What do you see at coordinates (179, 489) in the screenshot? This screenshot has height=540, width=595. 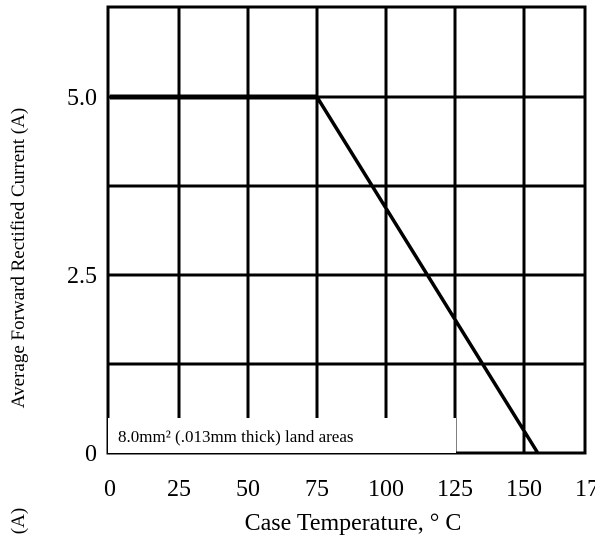 I see `x-tick-label-1: 25` at bounding box center [179, 489].